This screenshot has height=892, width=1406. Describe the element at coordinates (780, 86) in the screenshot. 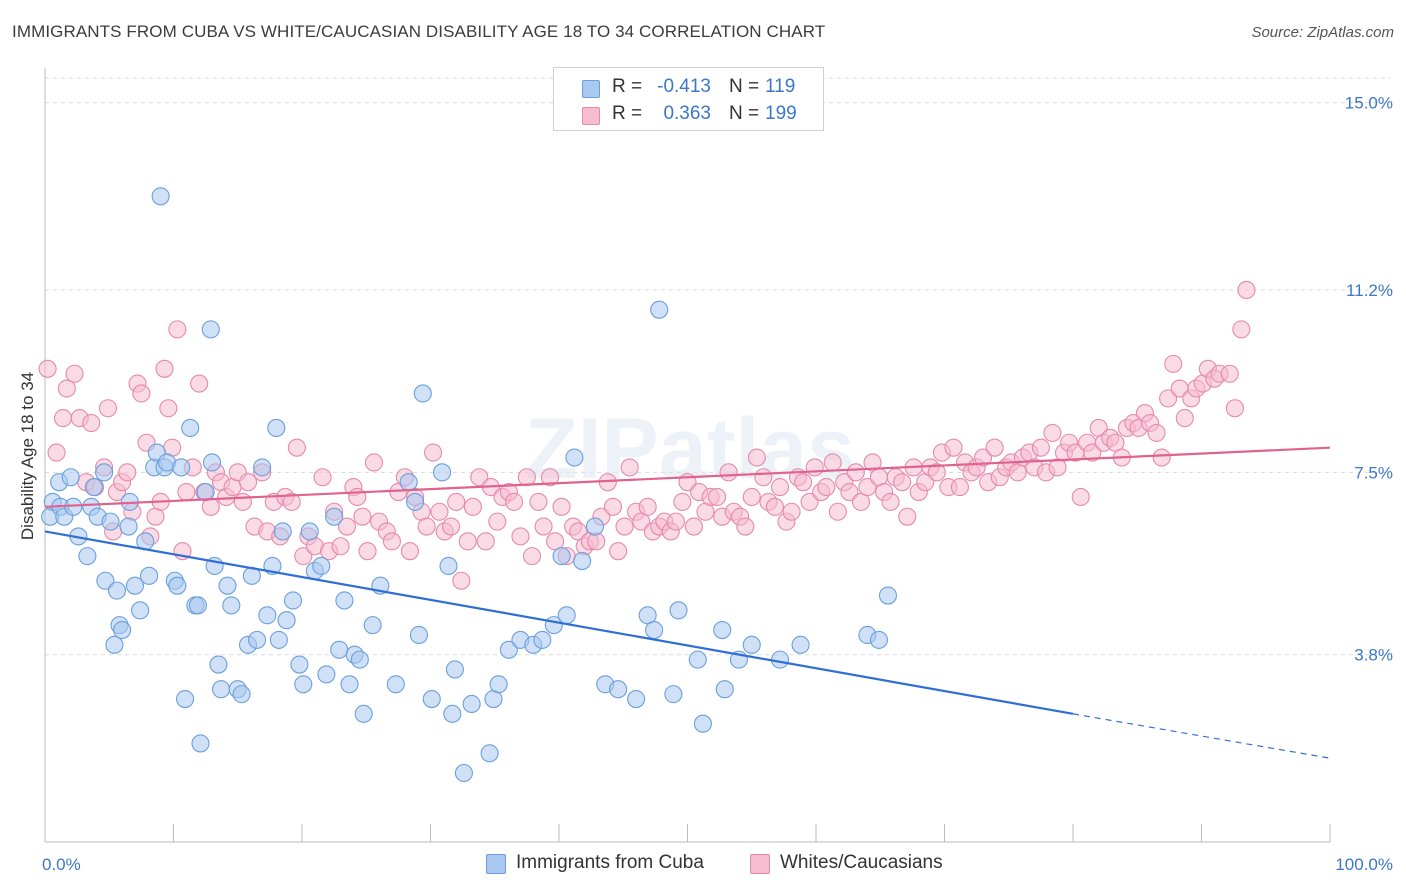

I see `legend-n-value: 119` at that location.